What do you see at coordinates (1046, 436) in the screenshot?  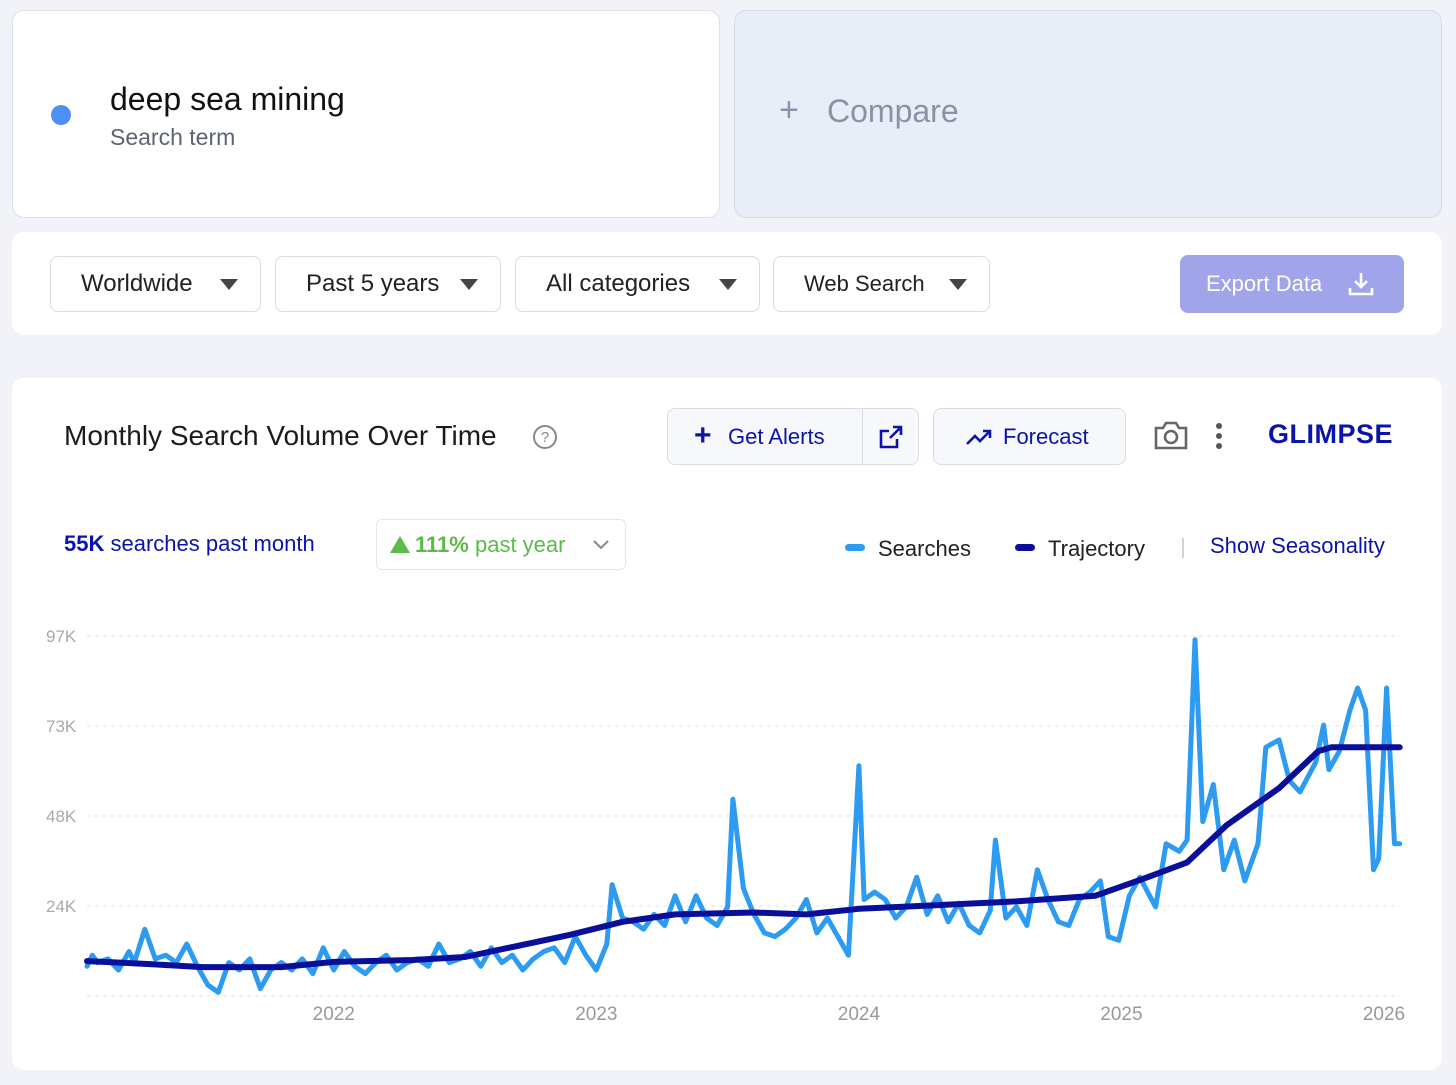 I see `forecast-label: Forecast` at bounding box center [1046, 436].